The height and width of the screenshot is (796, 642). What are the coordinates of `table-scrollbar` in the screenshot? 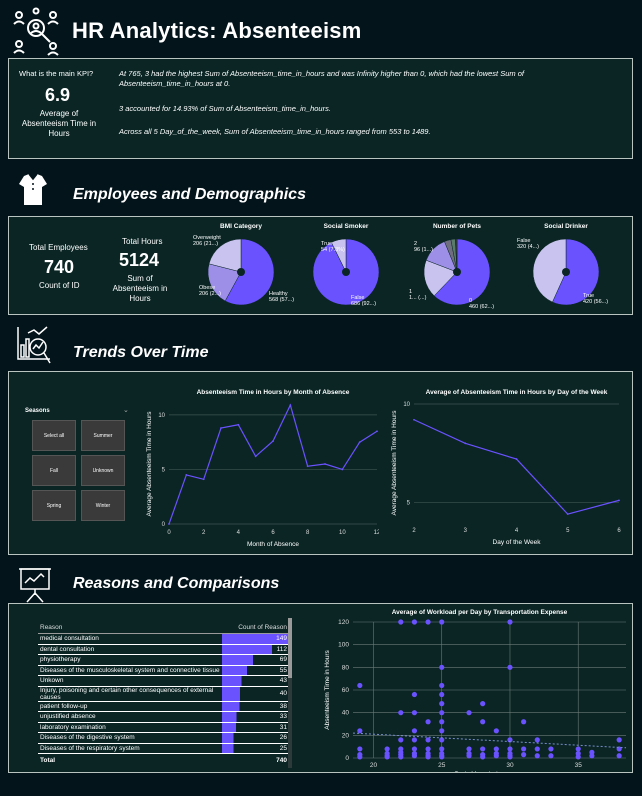 It's located at (290, 693).